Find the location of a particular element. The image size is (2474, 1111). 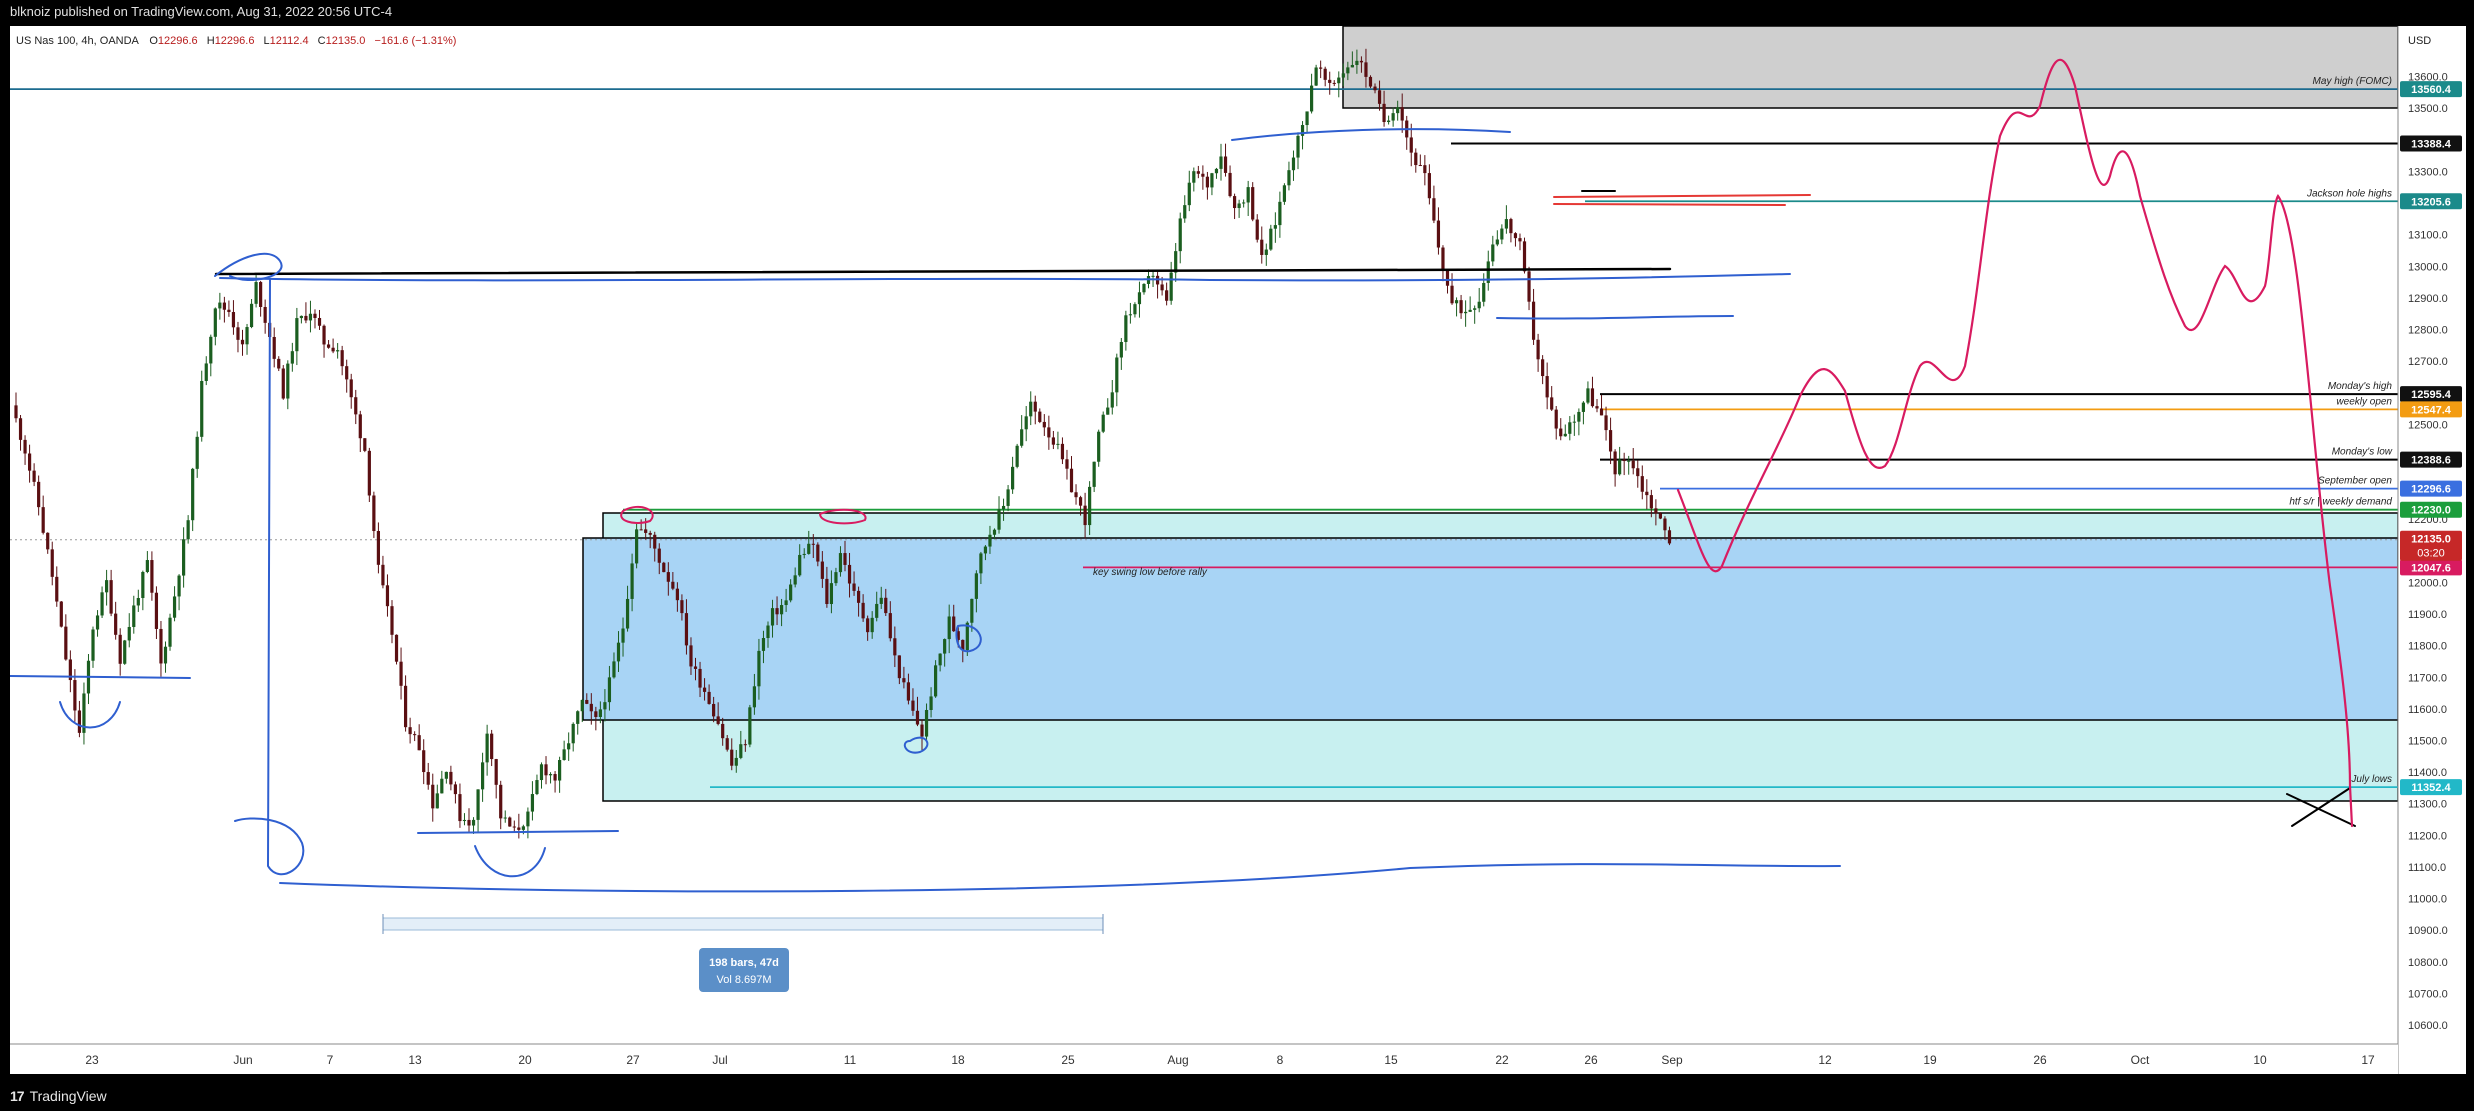

red-oval-jun27 is located at coordinates (637, 514).